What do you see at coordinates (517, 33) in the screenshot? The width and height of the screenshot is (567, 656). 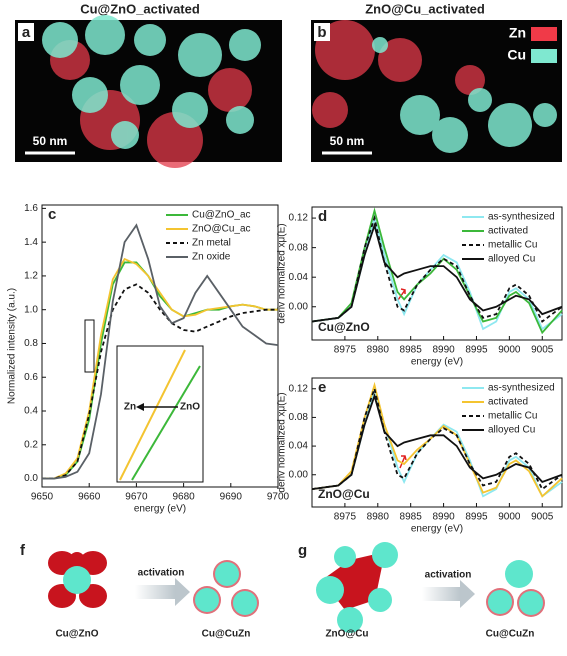 I see `legend-label: Zn` at bounding box center [517, 33].